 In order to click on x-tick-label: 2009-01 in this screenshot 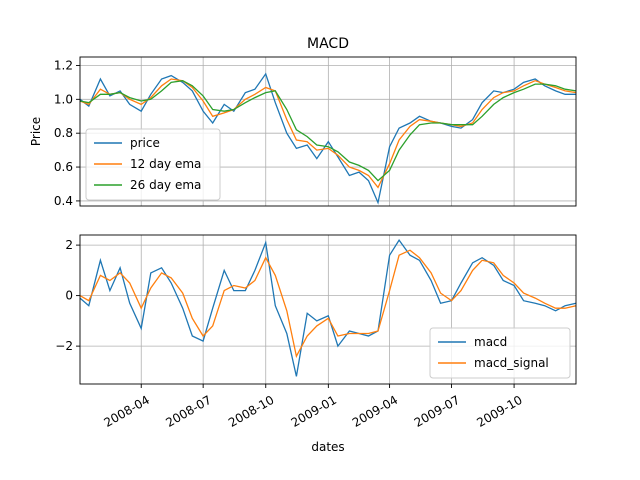, I will do `click(314, 411)`.